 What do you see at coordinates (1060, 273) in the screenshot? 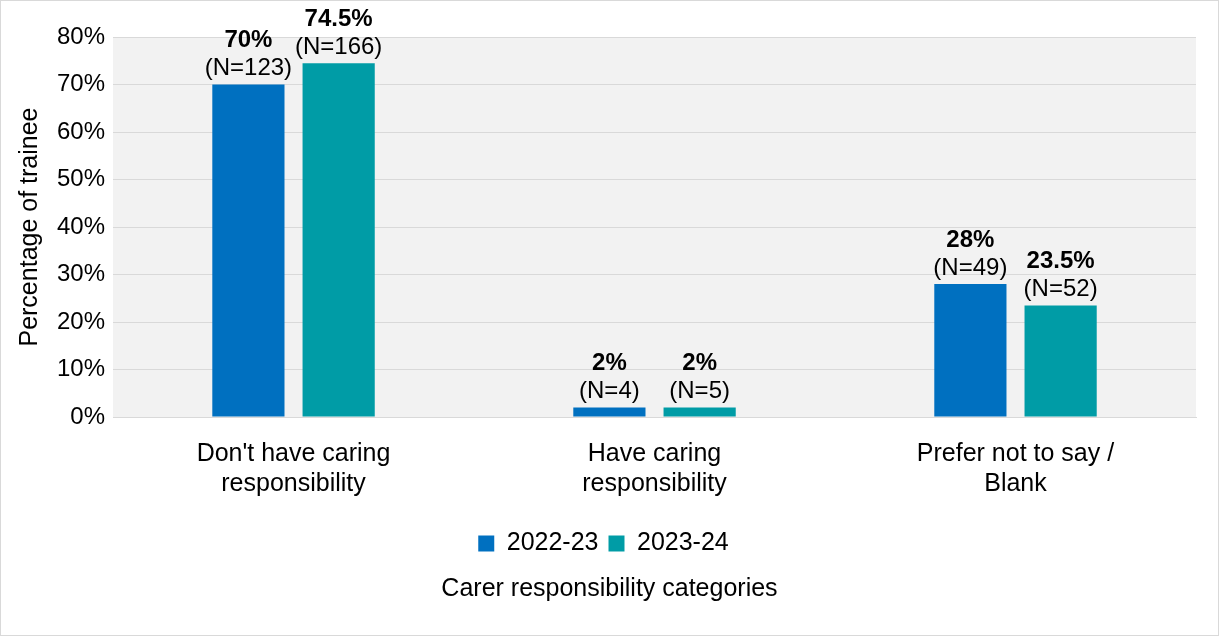
I see `data-label: 23.5% (N=52)` at bounding box center [1060, 273].